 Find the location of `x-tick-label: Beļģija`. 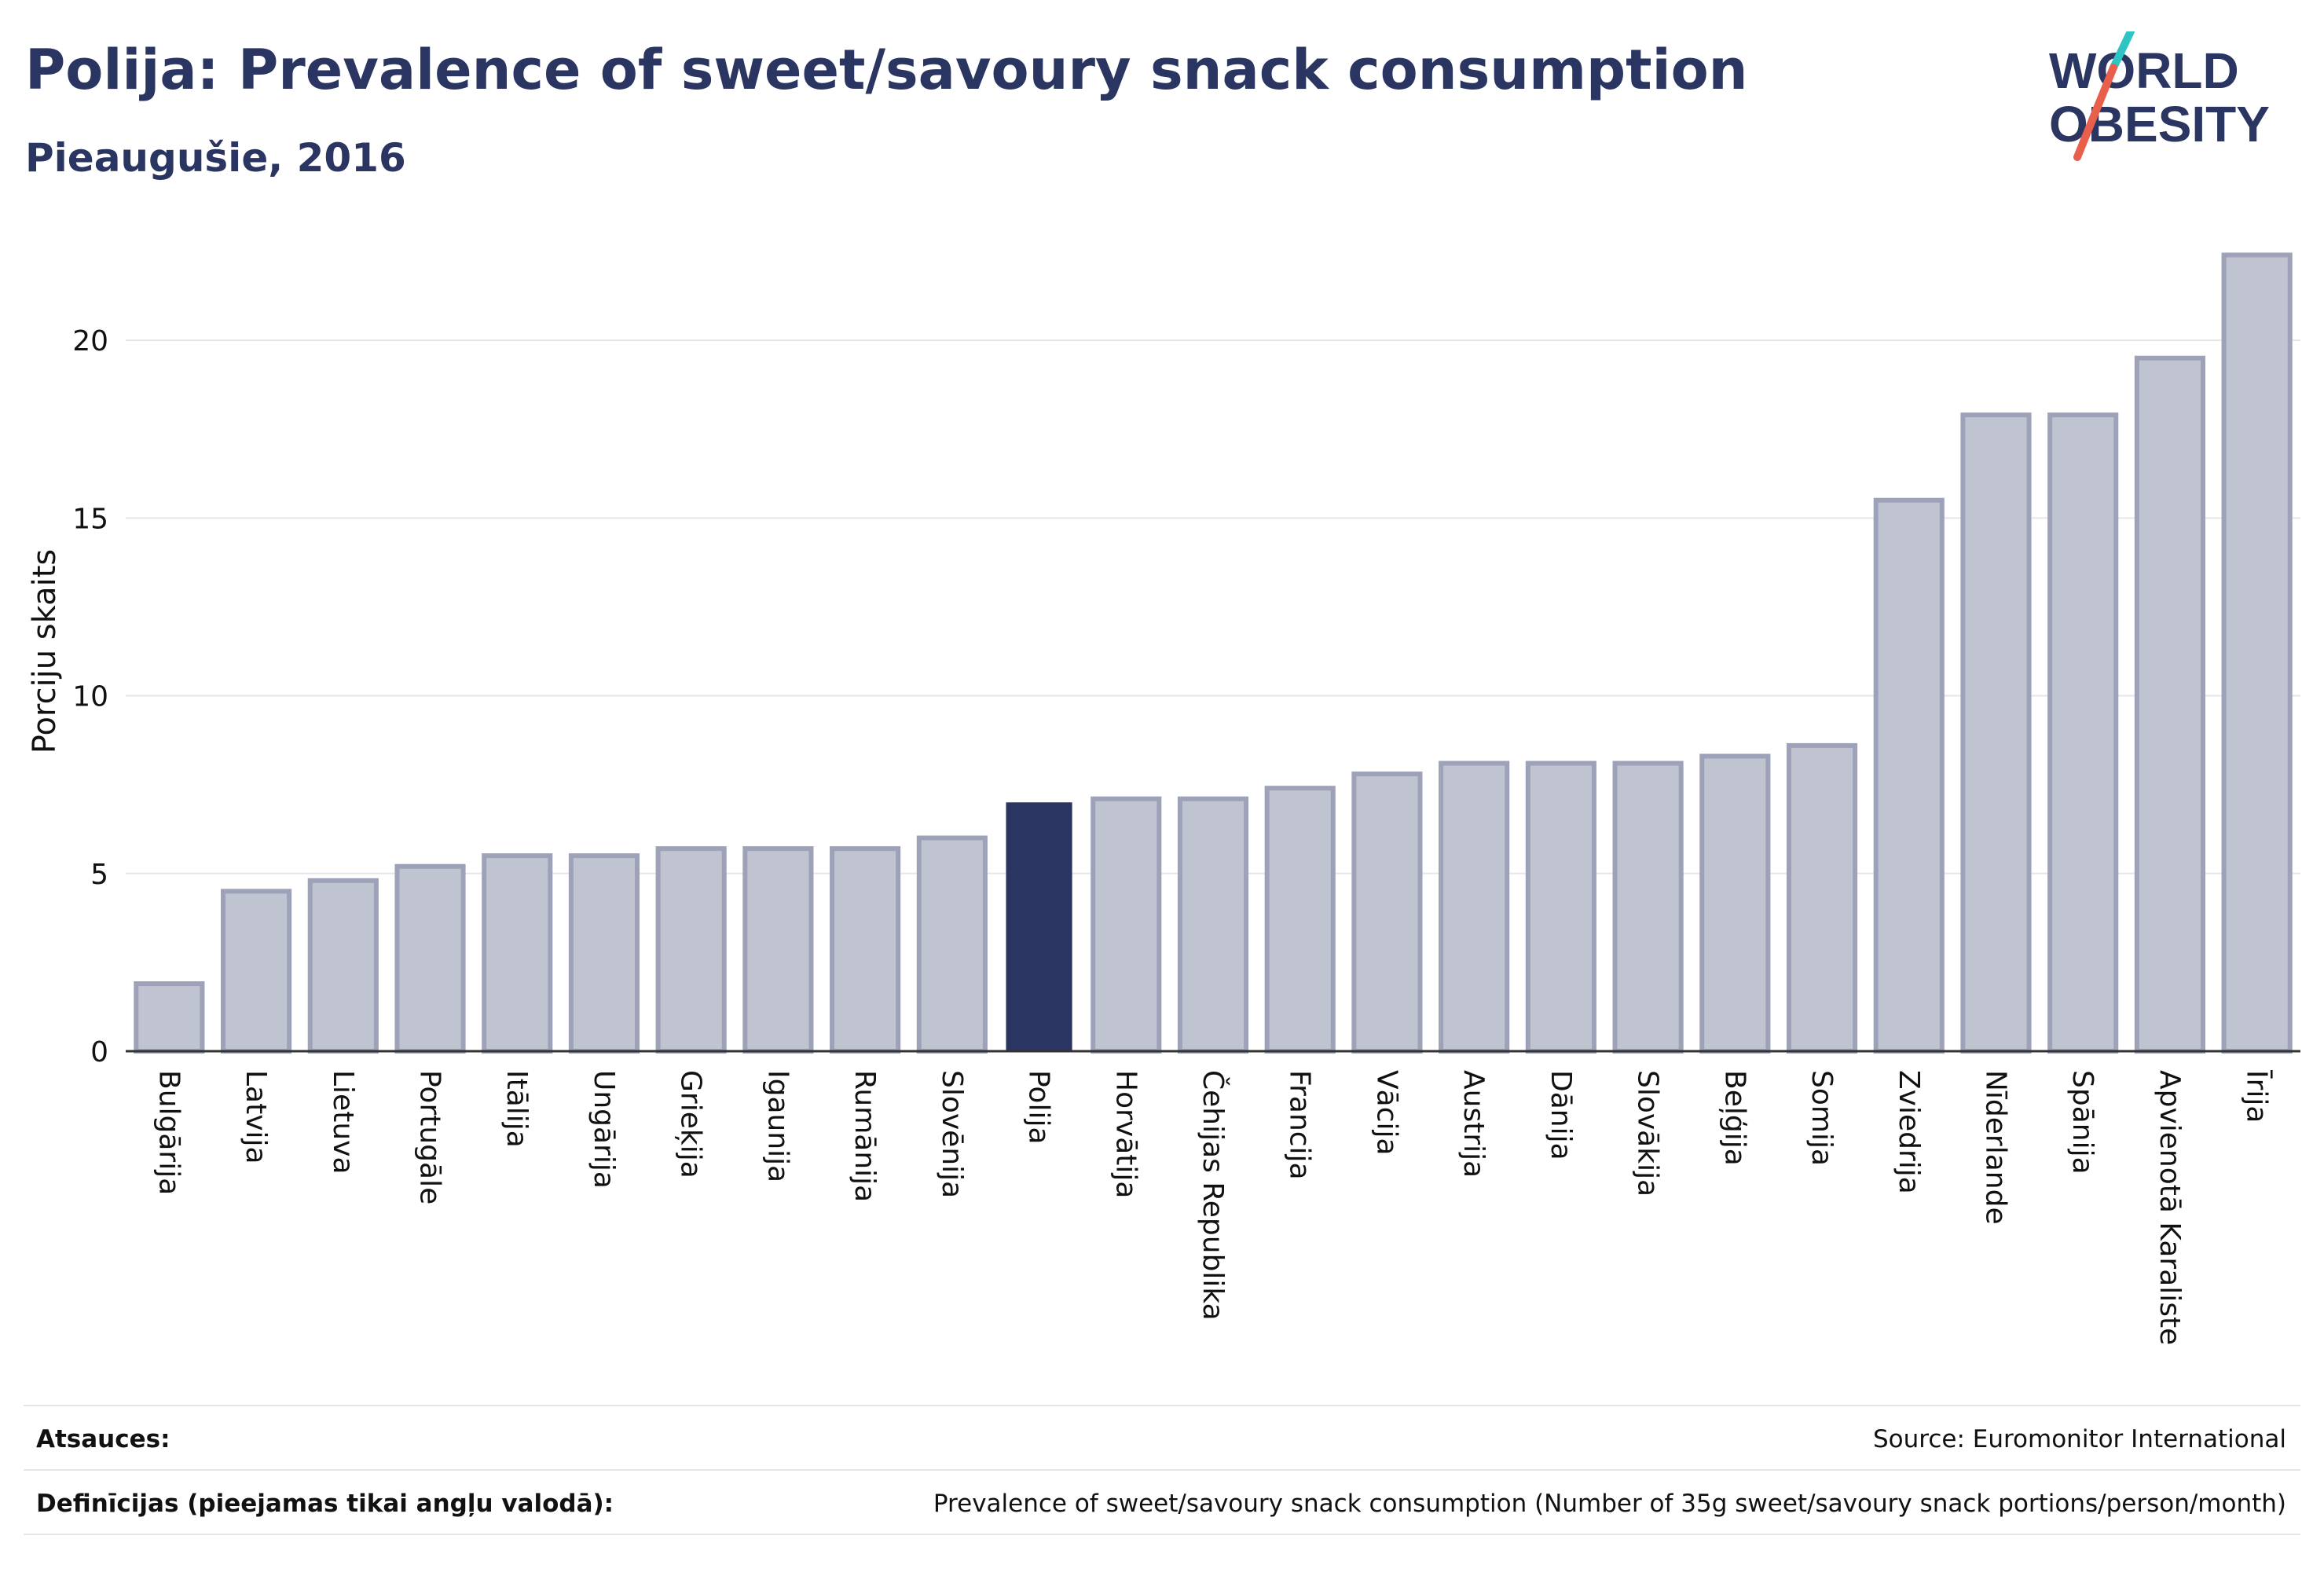

x-tick-label: Beļģija is located at coordinates (1734, 1118).